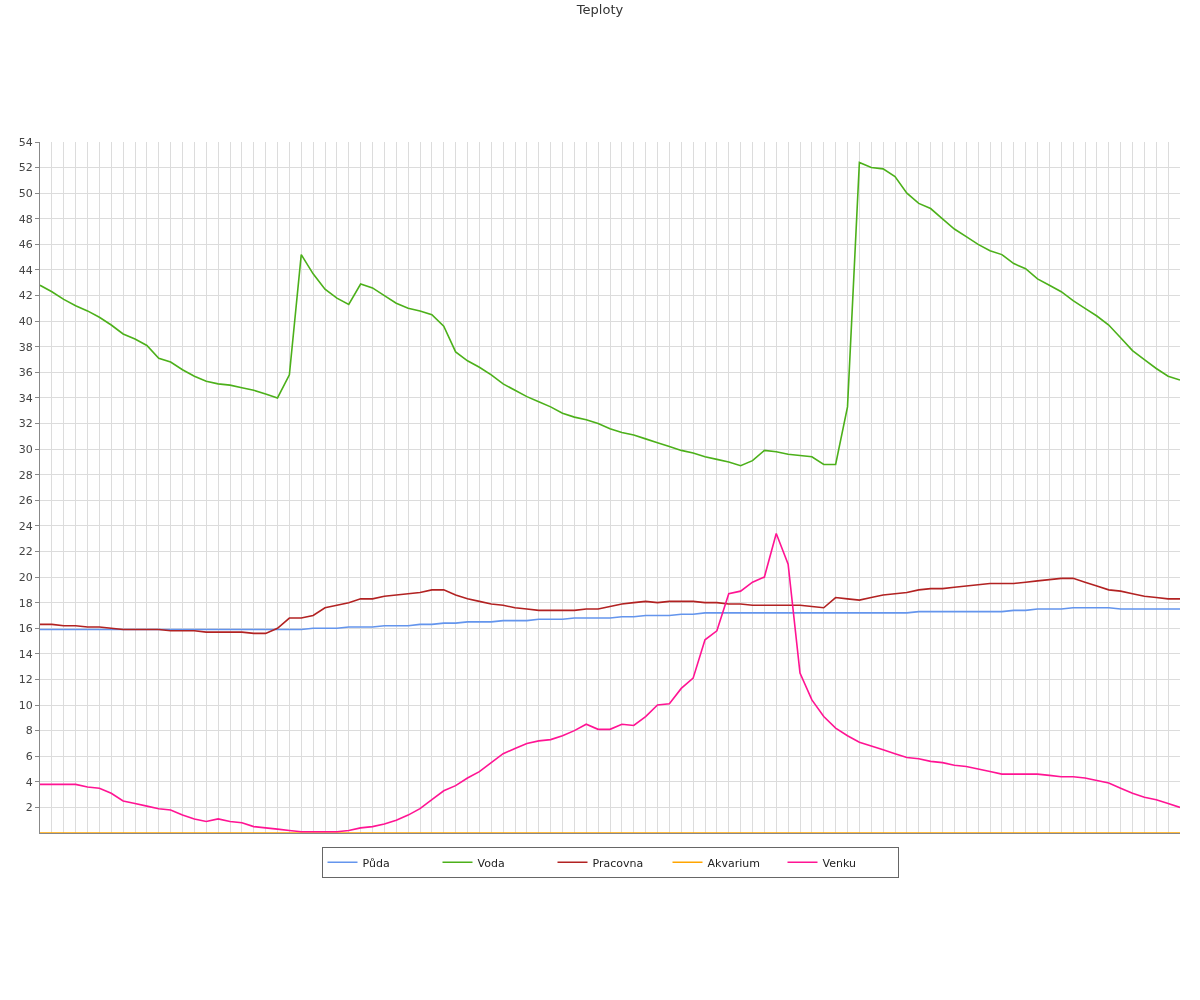 The width and height of the screenshot is (1200, 1000). Describe the element at coordinates (25, 577) in the screenshot. I see `y-tick-label: 20` at that location.